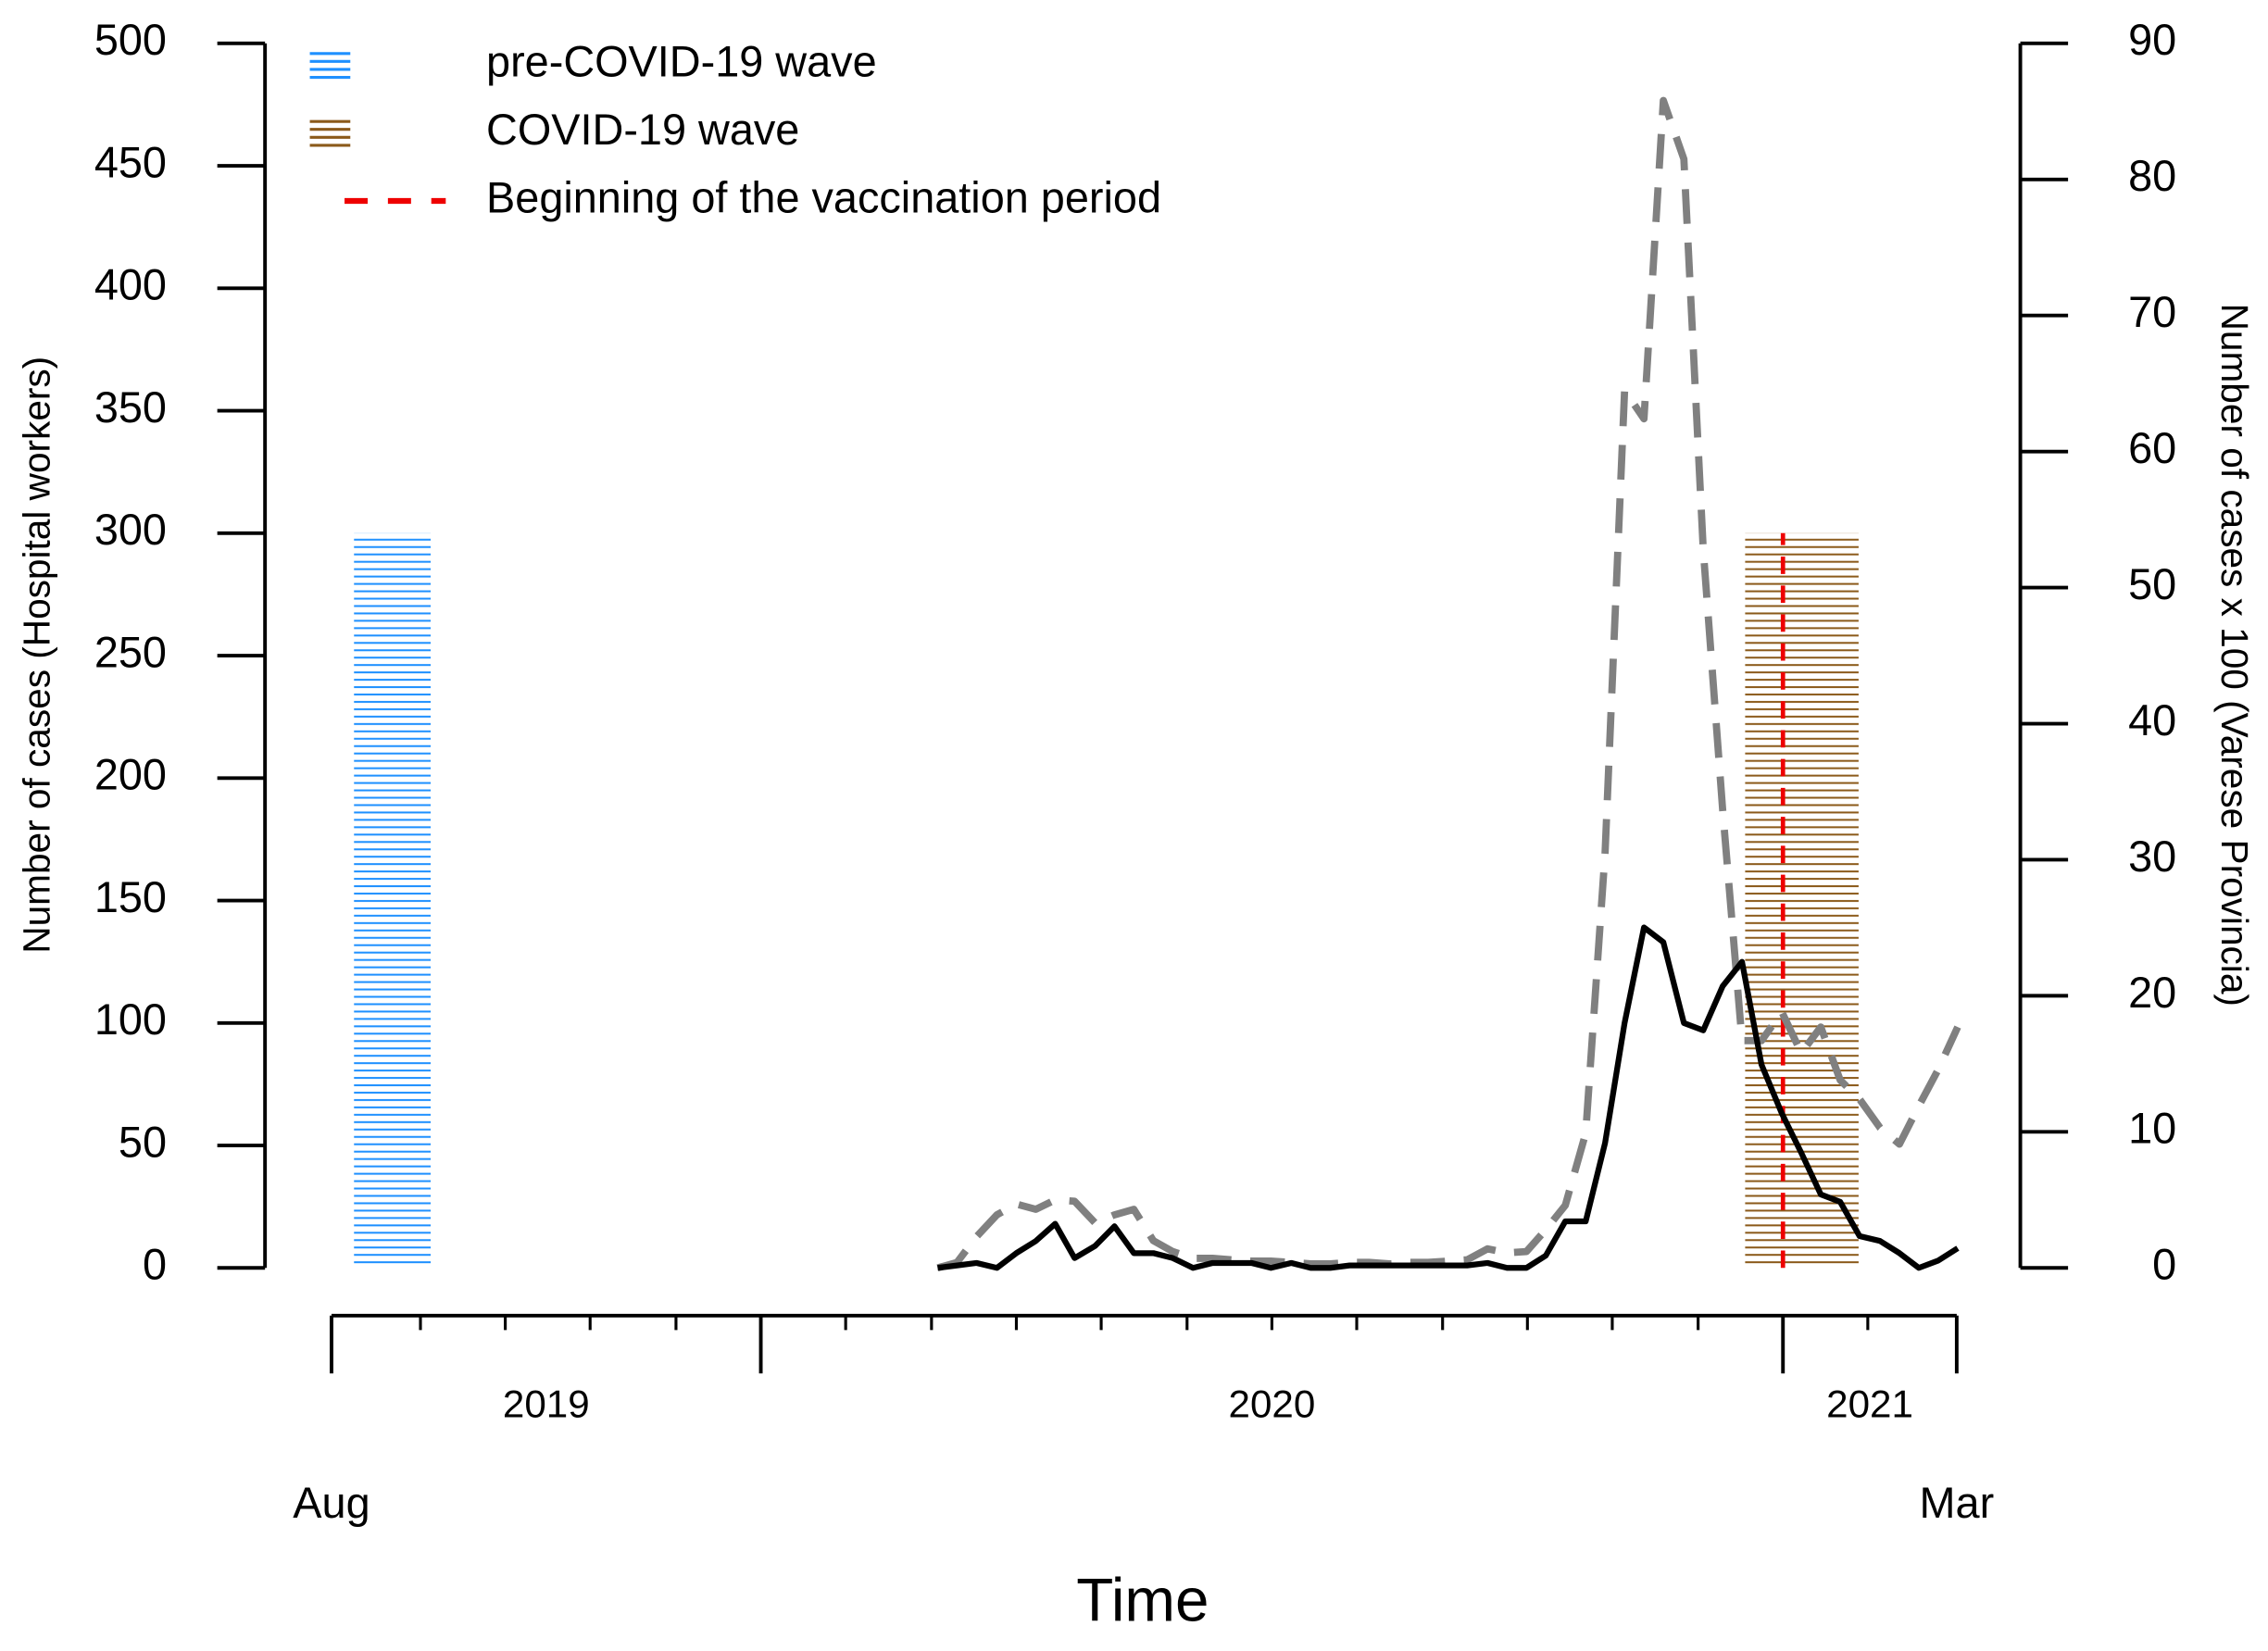 The width and height of the screenshot is (2268, 1651). What do you see at coordinates (2152, 312) in the screenshot?
I see `y2-tick-label: 70` at bounding box center [2152, 312].